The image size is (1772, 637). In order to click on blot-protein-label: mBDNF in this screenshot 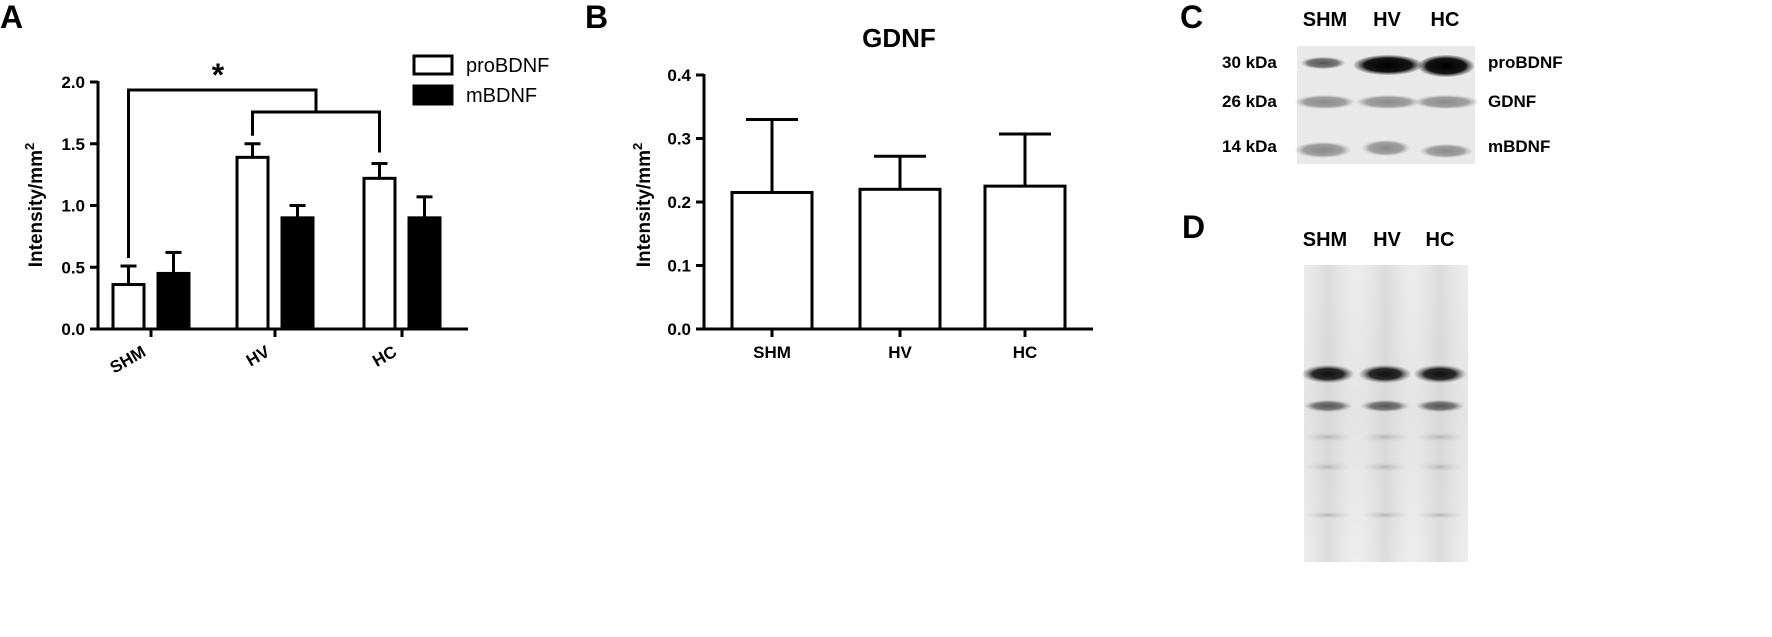, I will do `click(1519, 146)`.